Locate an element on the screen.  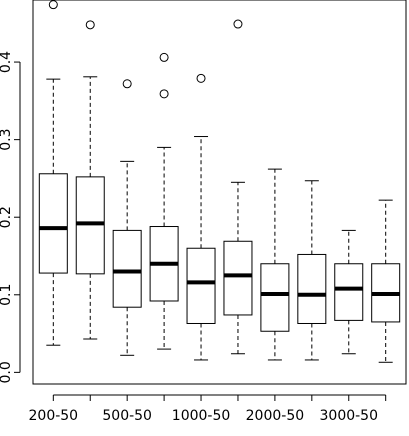
x-tick-label: 200-50 is located at coordinates (54, 416).